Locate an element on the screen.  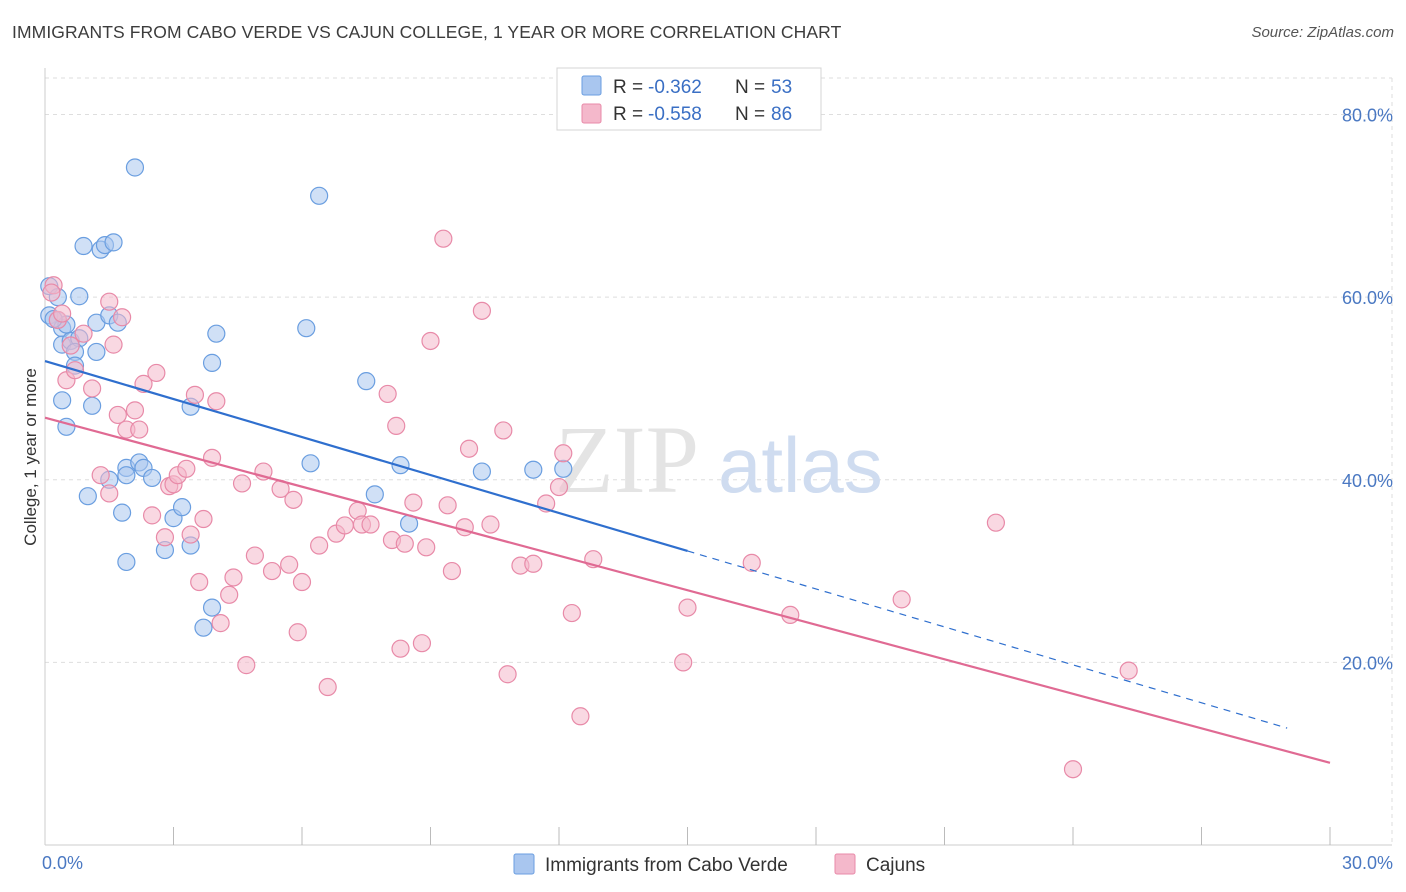
trend-line-extension-blue is located at coordinates (987, 639).